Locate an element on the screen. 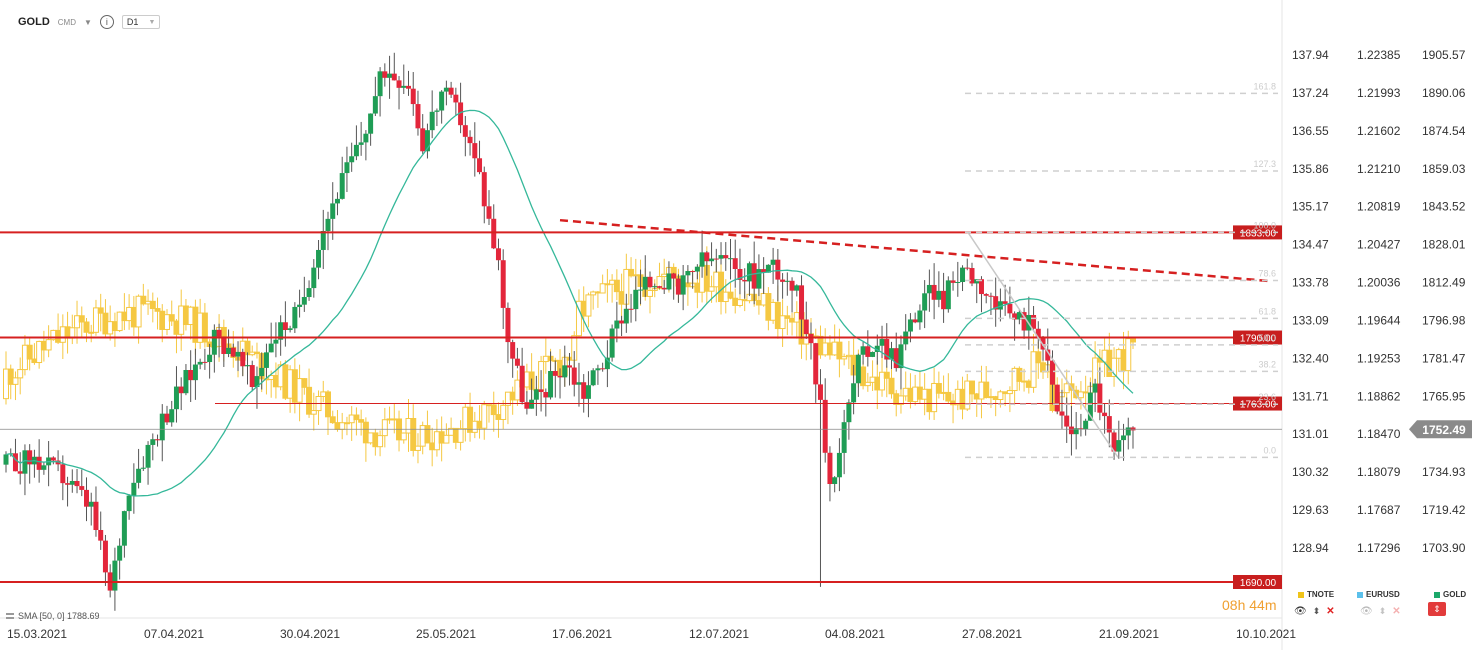 The image size is (1482, 650). timeframe-select: D1 ▼ is located at coordinates (141, 22).